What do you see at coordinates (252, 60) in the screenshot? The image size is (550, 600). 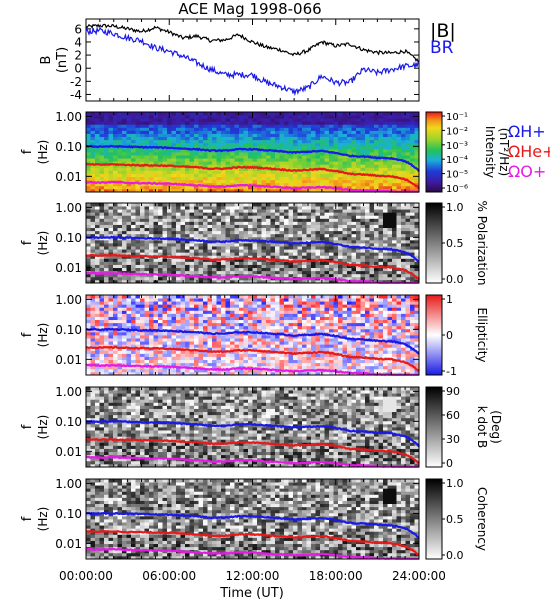 I see `magnetic-field-series` at bounding box center [252, 60].